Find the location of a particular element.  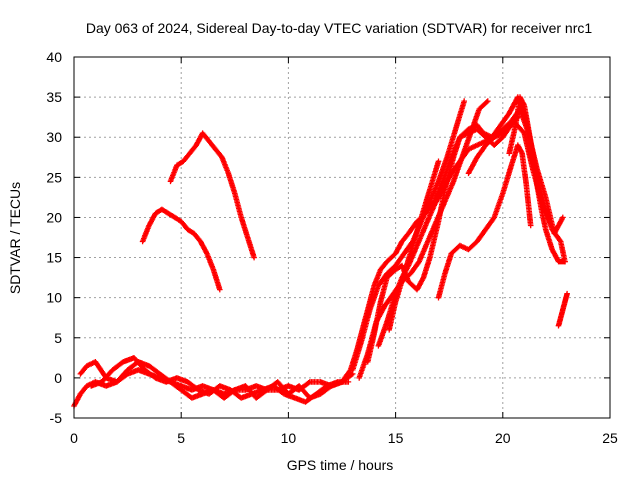

x-tick-label: 0 is located at coordinates (74, 438).